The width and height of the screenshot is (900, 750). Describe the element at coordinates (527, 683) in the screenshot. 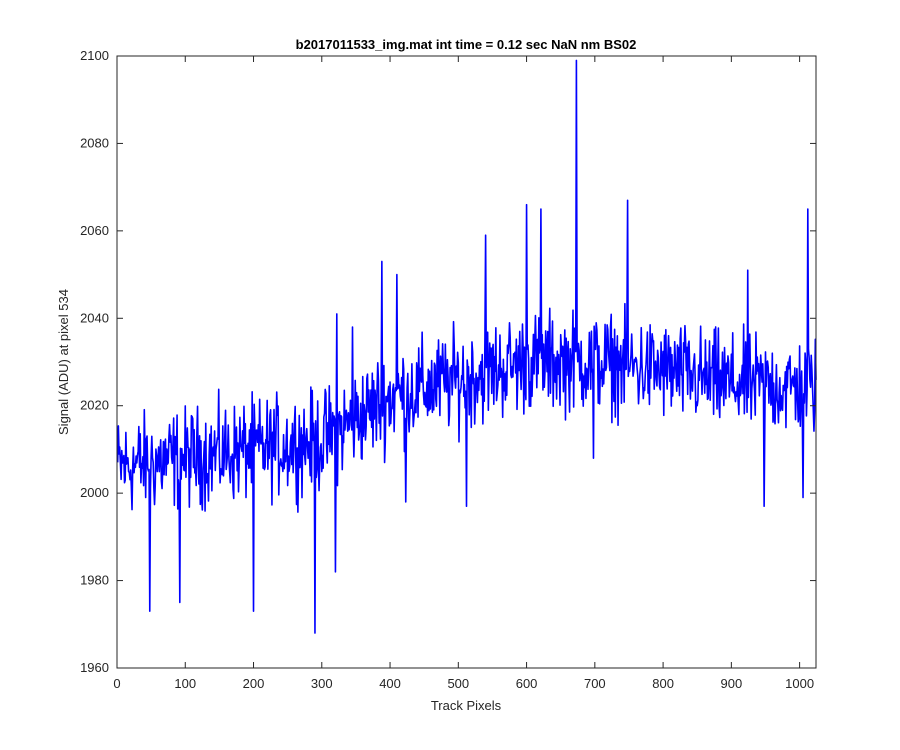

I see `x-tick-label: 600` at that location.